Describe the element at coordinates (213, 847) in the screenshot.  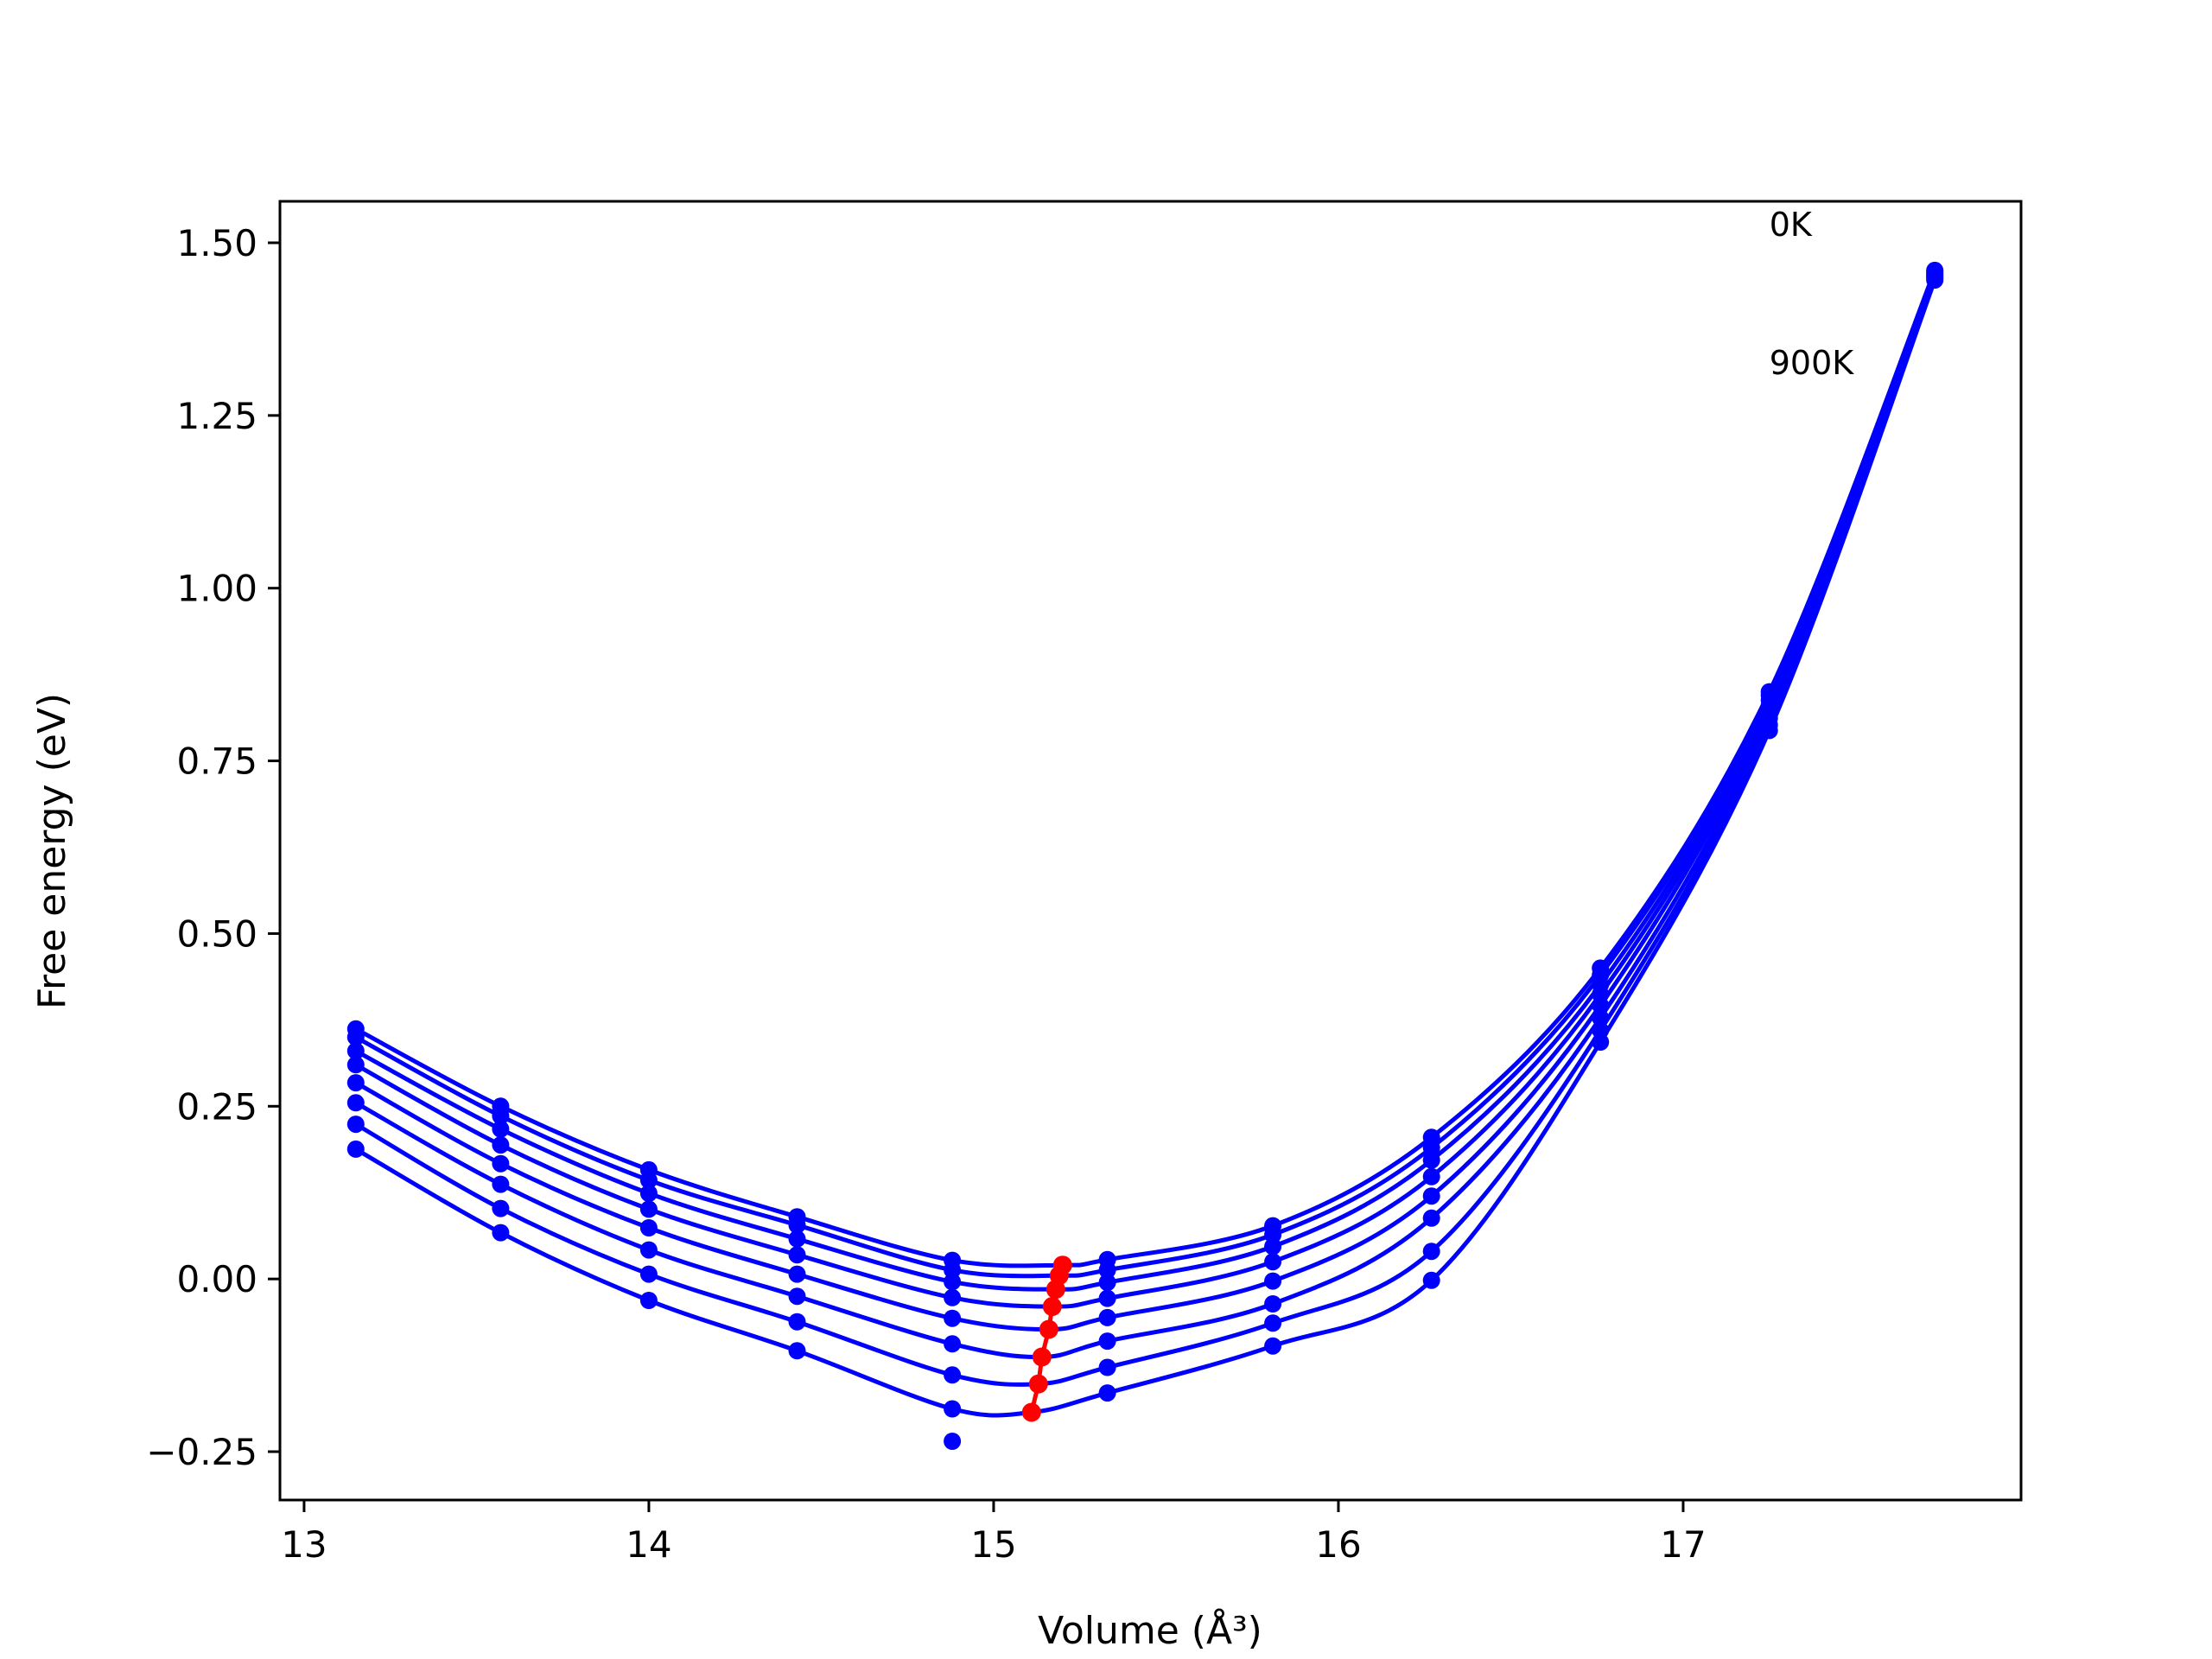
I see `y-axis-ticks: −0.25 0.00 0.25 0.50 0.75 1.00 1.25 1.50` at that location.